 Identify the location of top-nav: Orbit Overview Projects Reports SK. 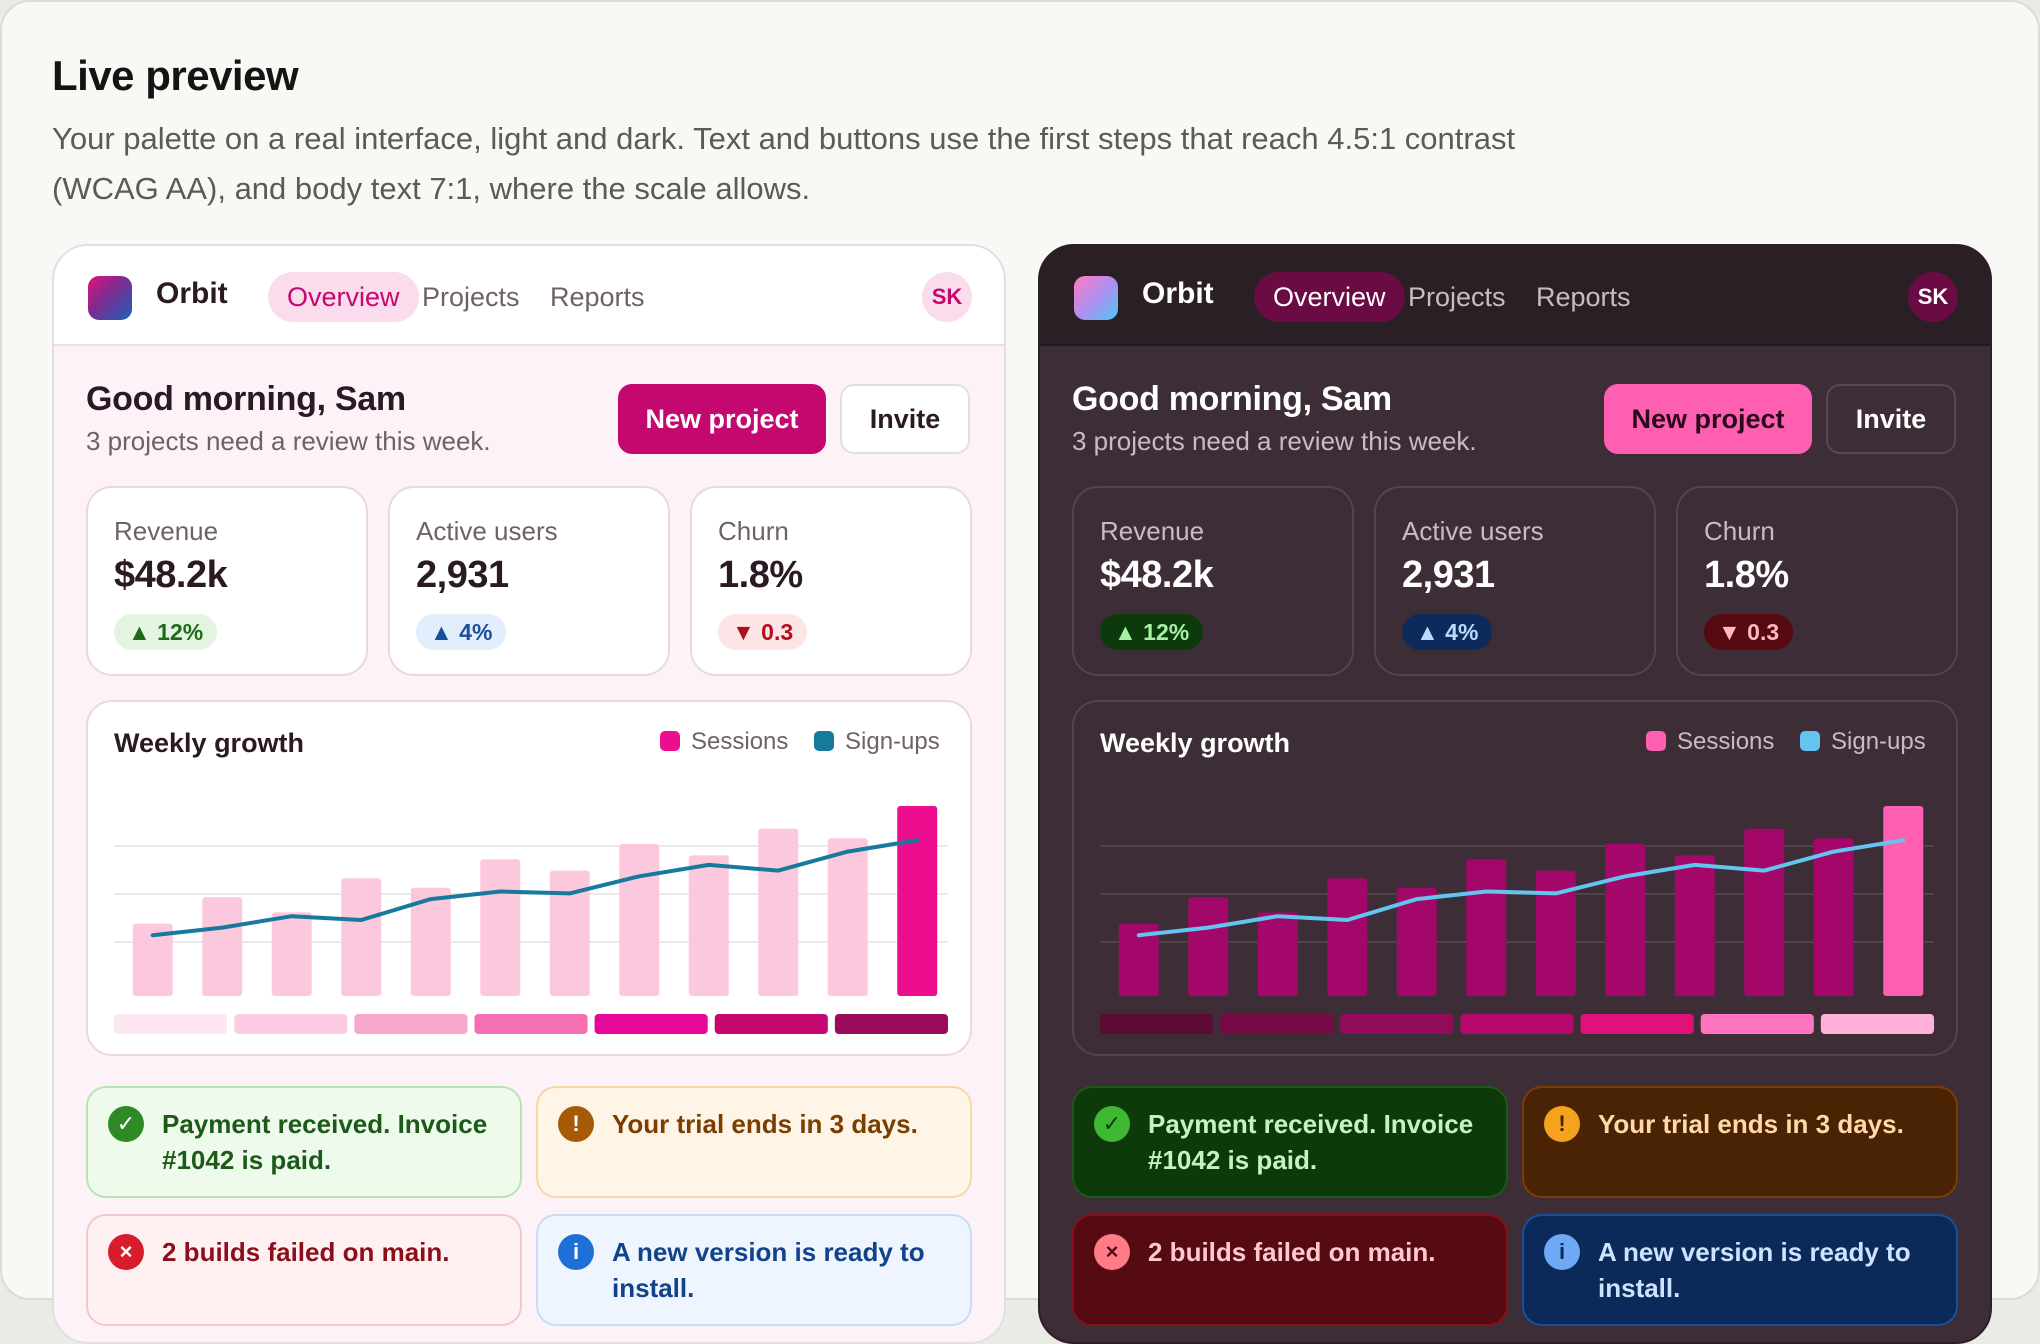
(1515, 296).